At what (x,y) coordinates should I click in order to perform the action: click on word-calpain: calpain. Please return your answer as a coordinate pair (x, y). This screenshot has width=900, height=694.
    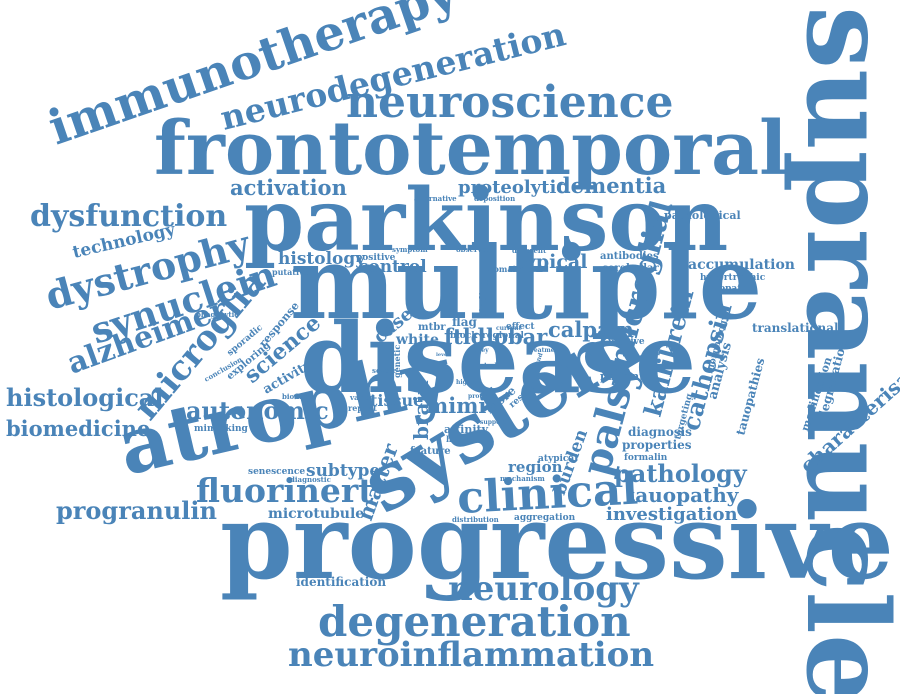
    Looking at the image, I should click on (591, 329).